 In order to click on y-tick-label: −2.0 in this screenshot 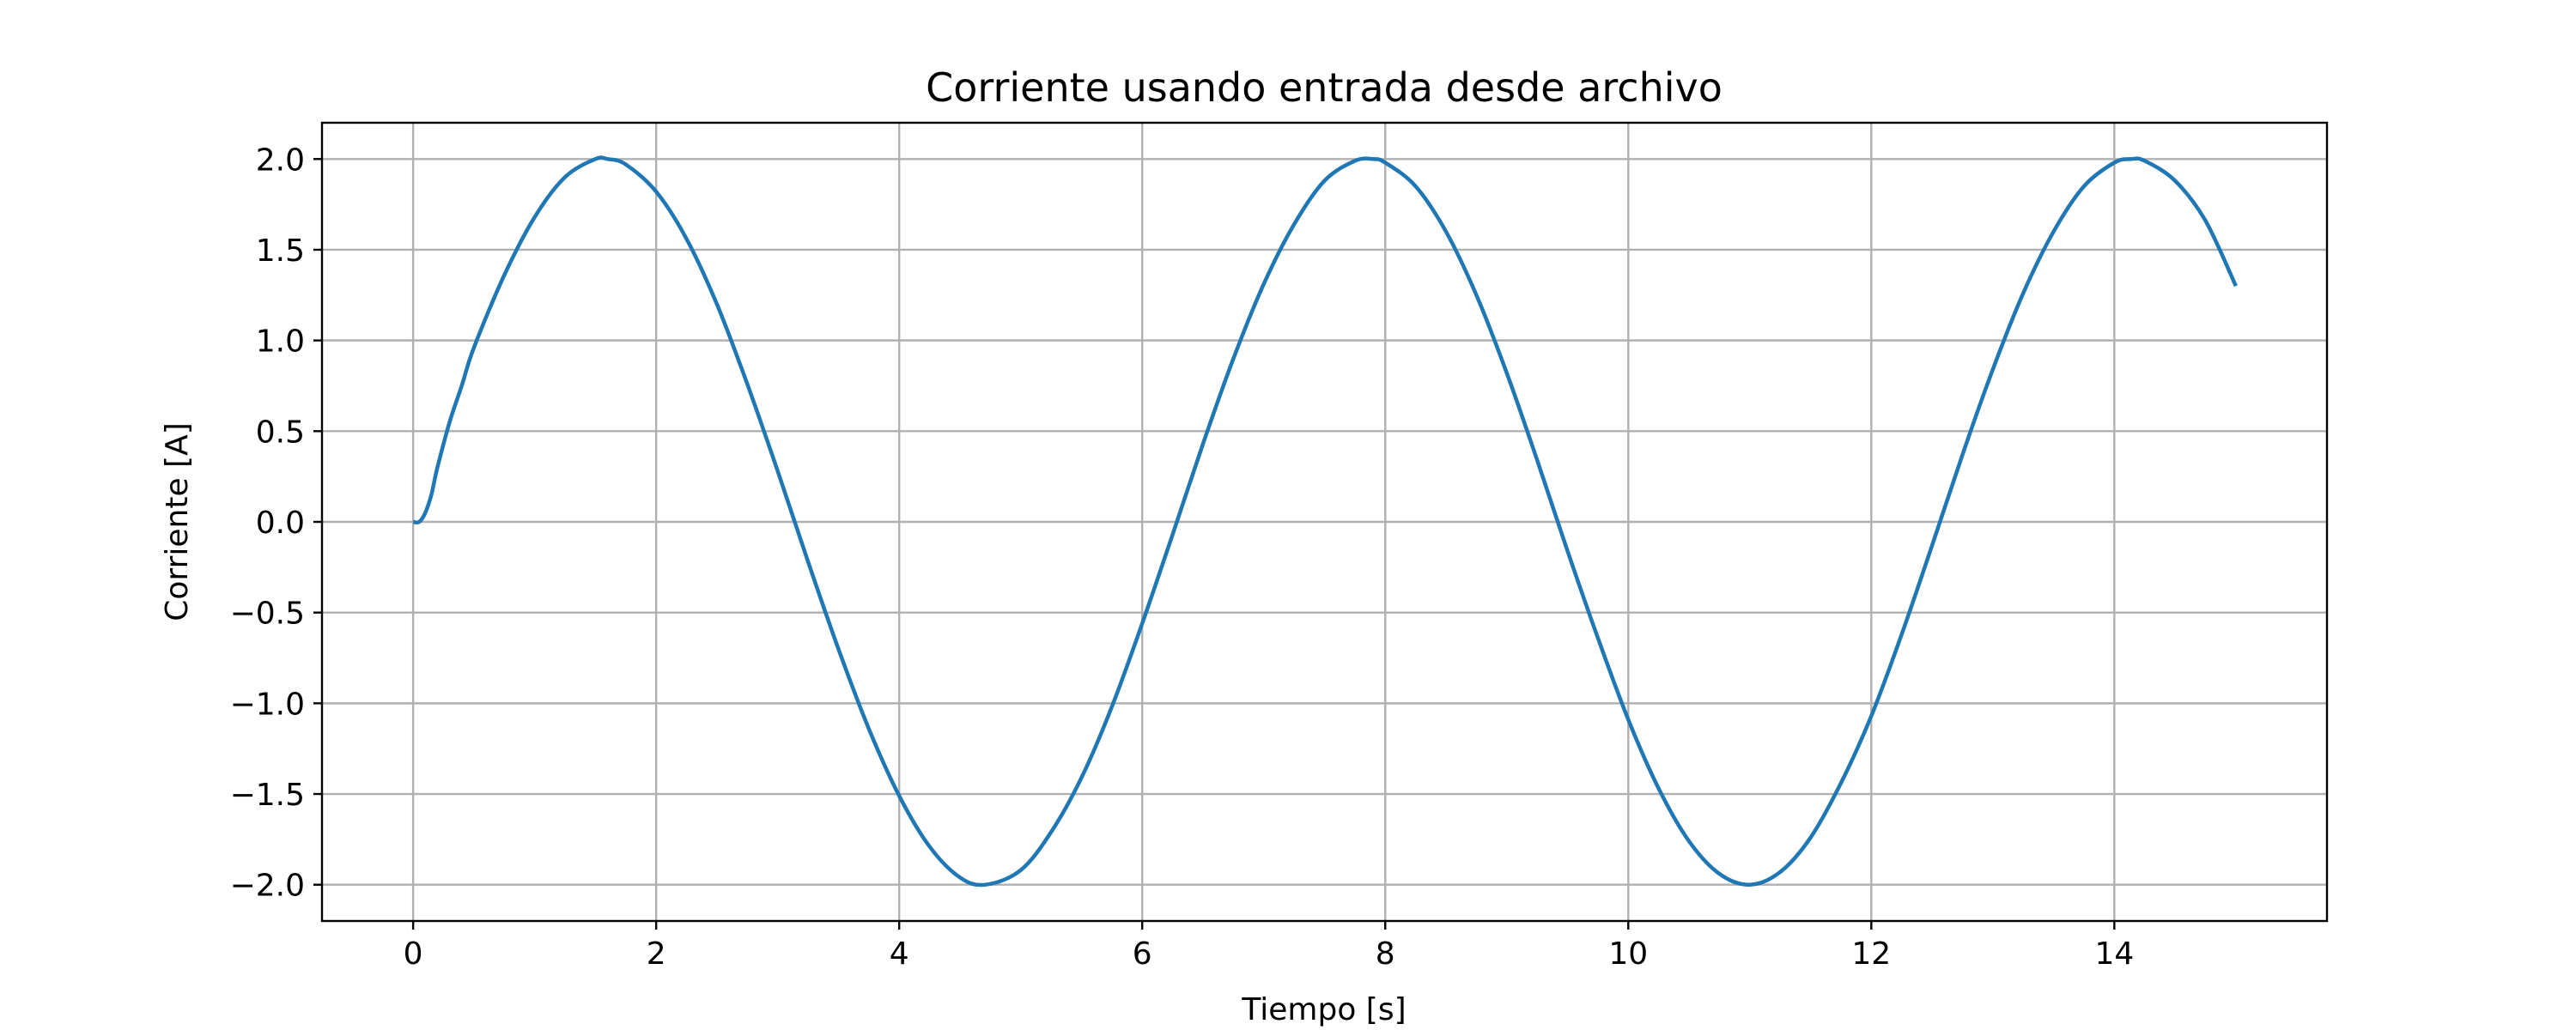, I will do `click(268, 886)`.